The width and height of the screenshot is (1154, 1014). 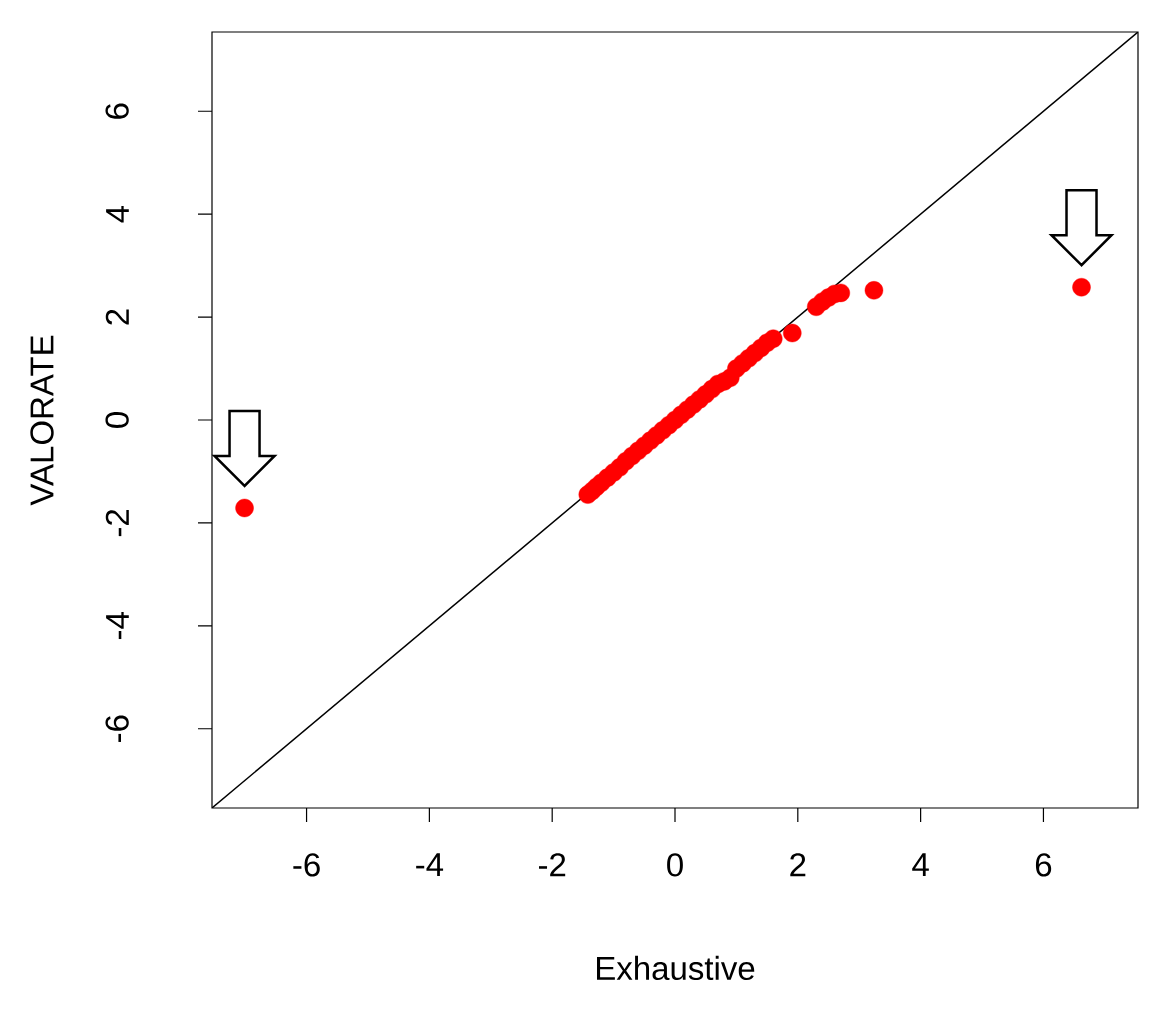 I want to click on y-tick-label: -2, so click(x=117, y=523).